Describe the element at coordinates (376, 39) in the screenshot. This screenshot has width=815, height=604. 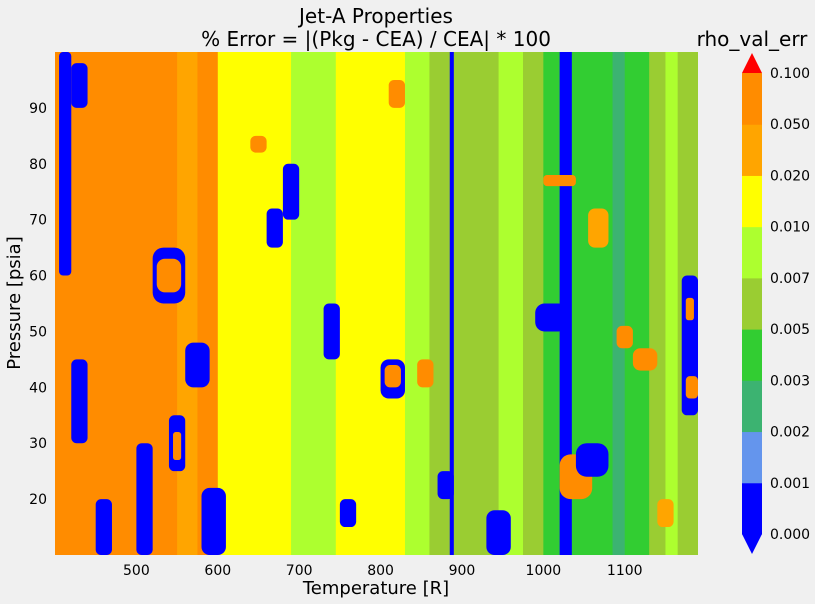
I see `chart-subtitle: % Error = |(Pkg - CEA) / CEA| * 100` at that location.